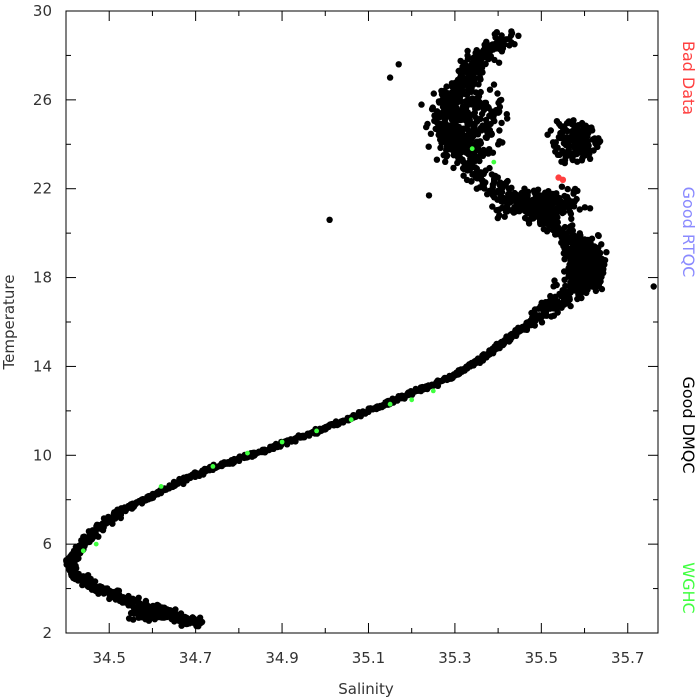  I want to click on y-tick-label: 18, so click(42, 278).